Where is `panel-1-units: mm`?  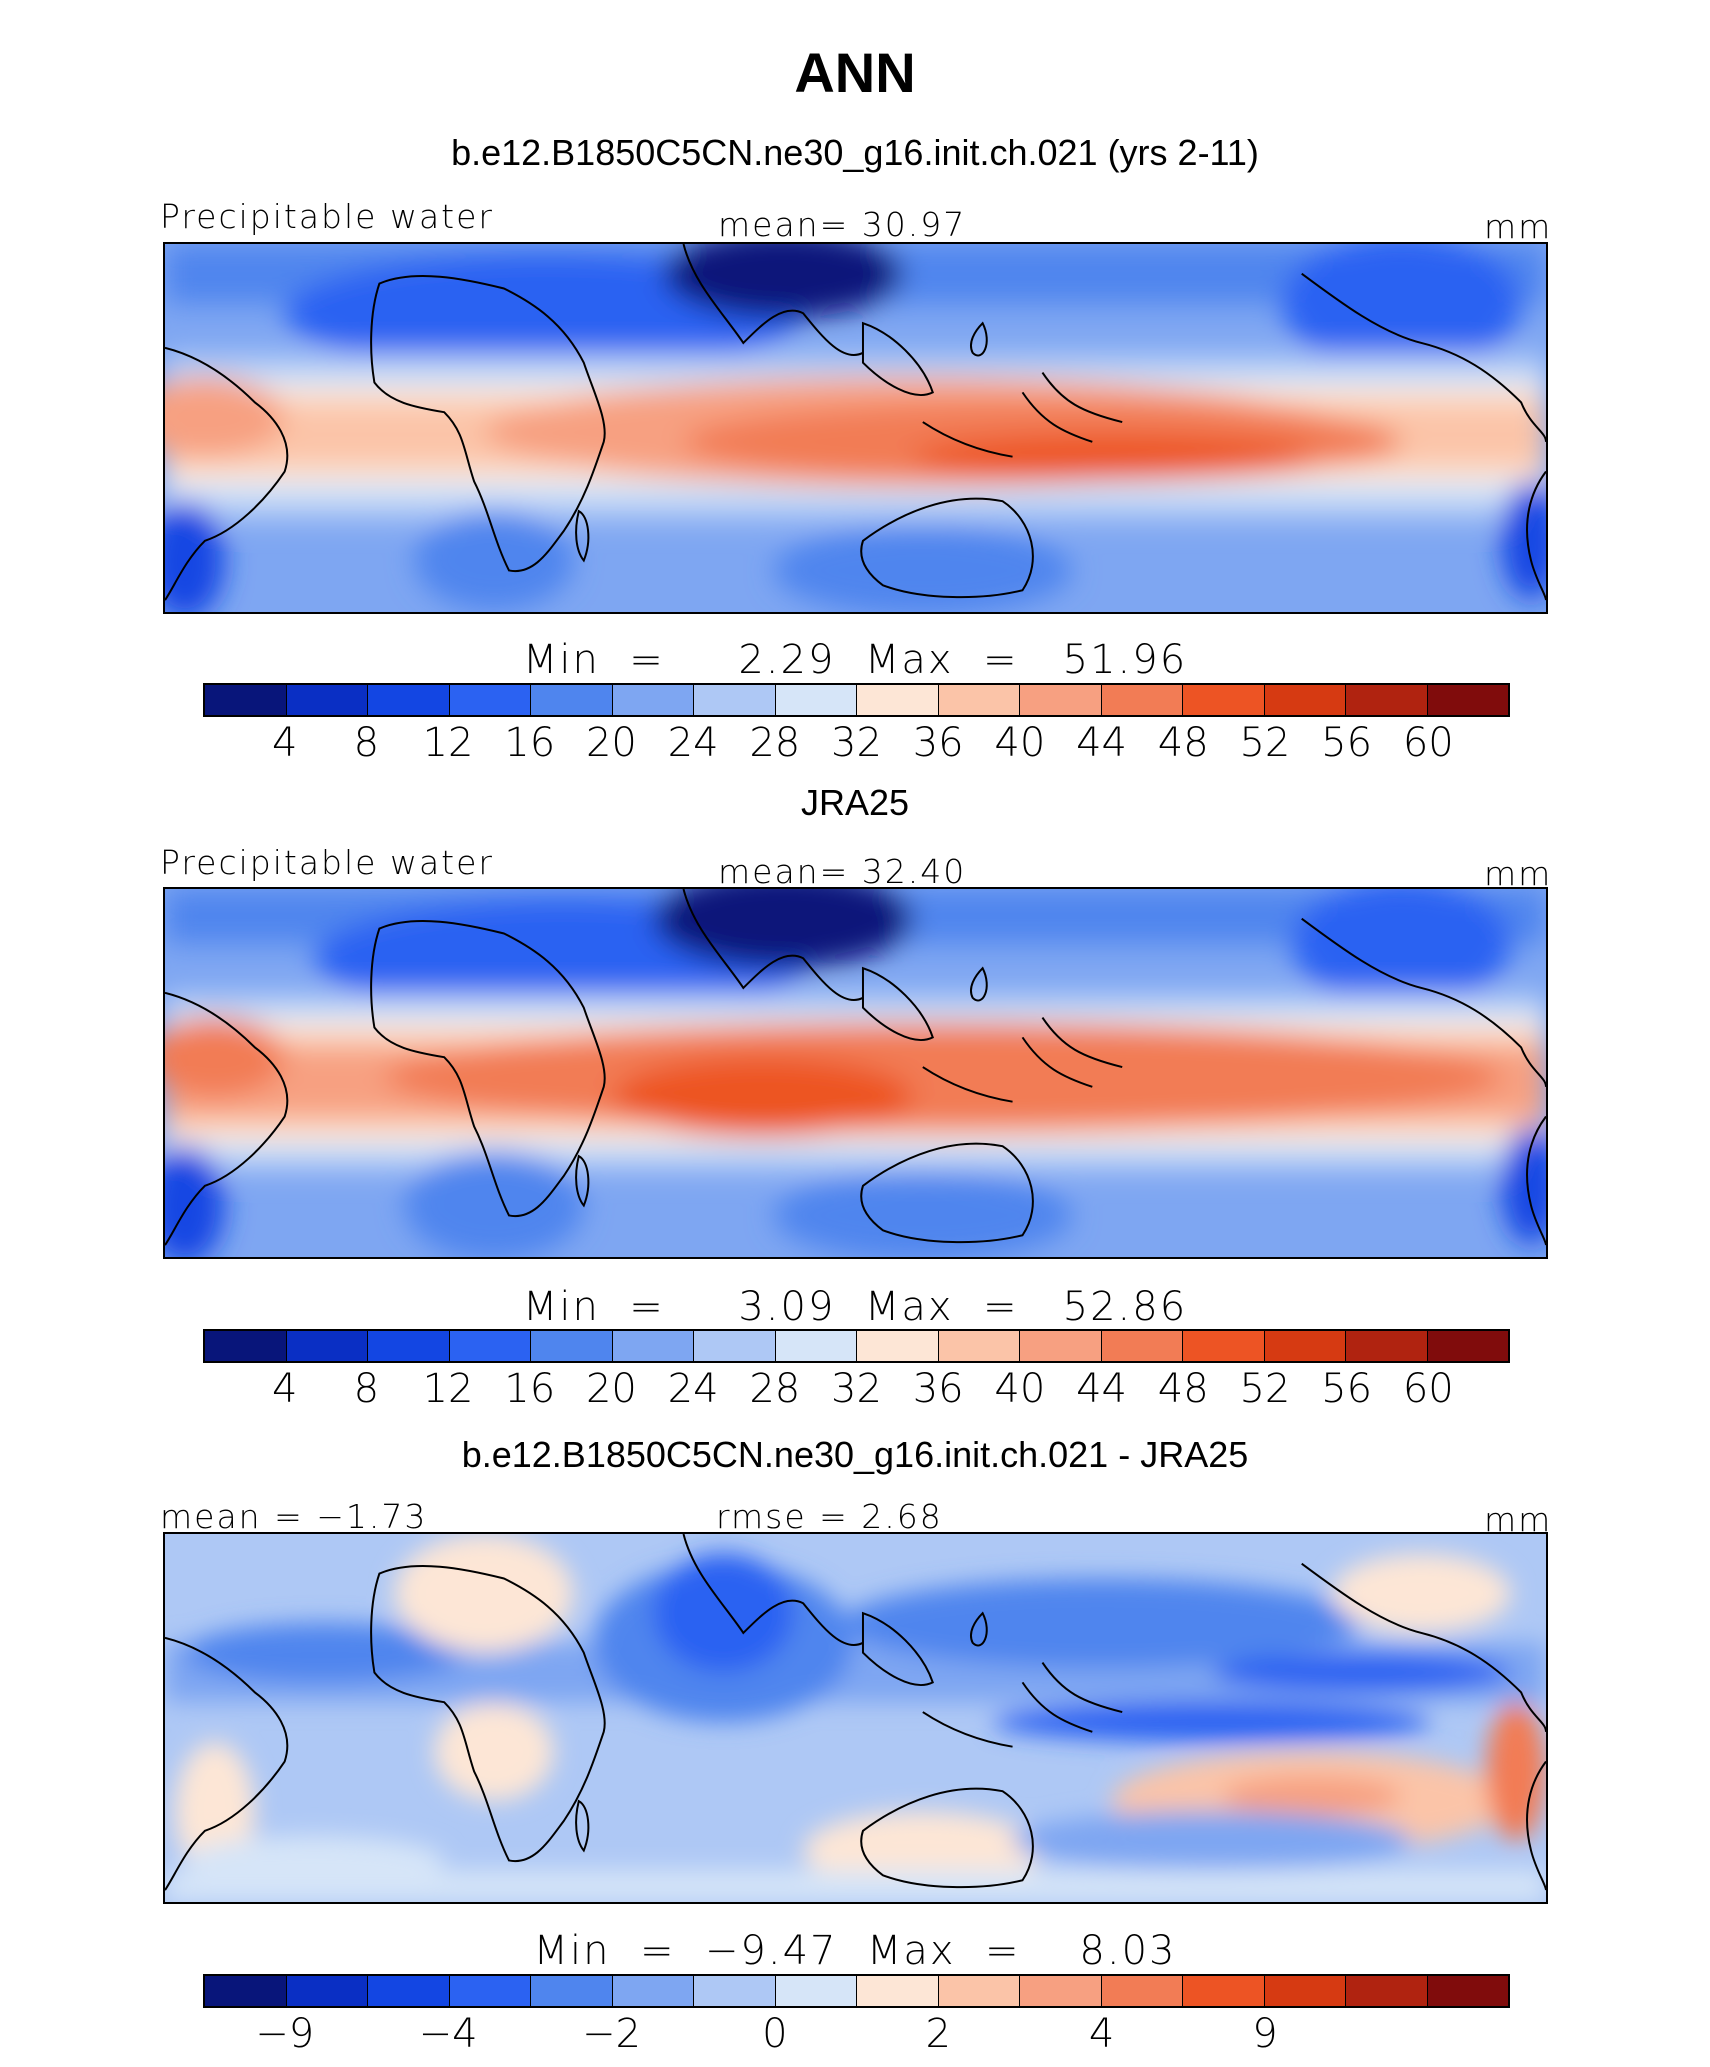 panel-1-units: mm is located at coordinates (1518, 226).